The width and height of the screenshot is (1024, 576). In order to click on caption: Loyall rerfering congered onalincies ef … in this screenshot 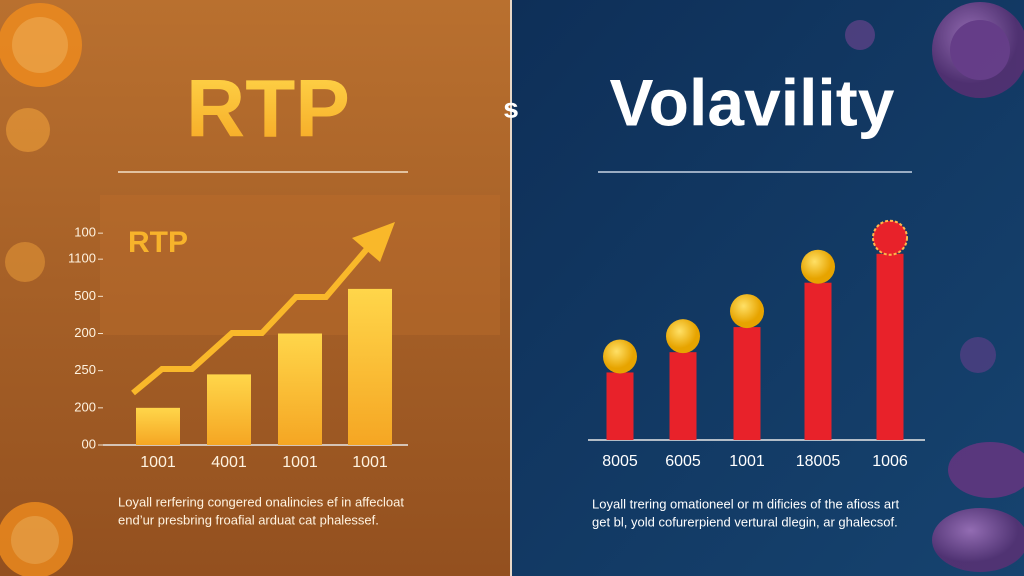, I will do `click(261, 501)`.